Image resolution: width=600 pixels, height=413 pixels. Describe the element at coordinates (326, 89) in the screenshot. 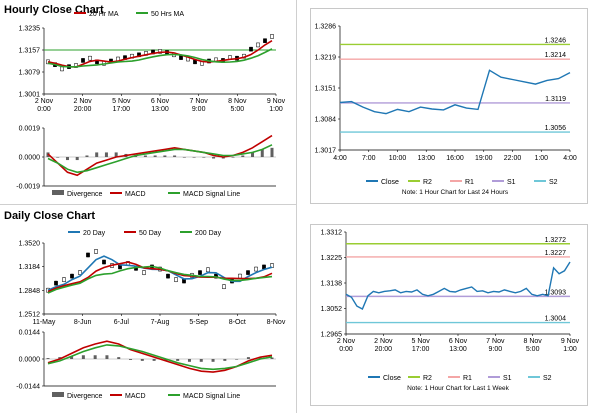

I see `y-tick-label: 1.3151` at that location.